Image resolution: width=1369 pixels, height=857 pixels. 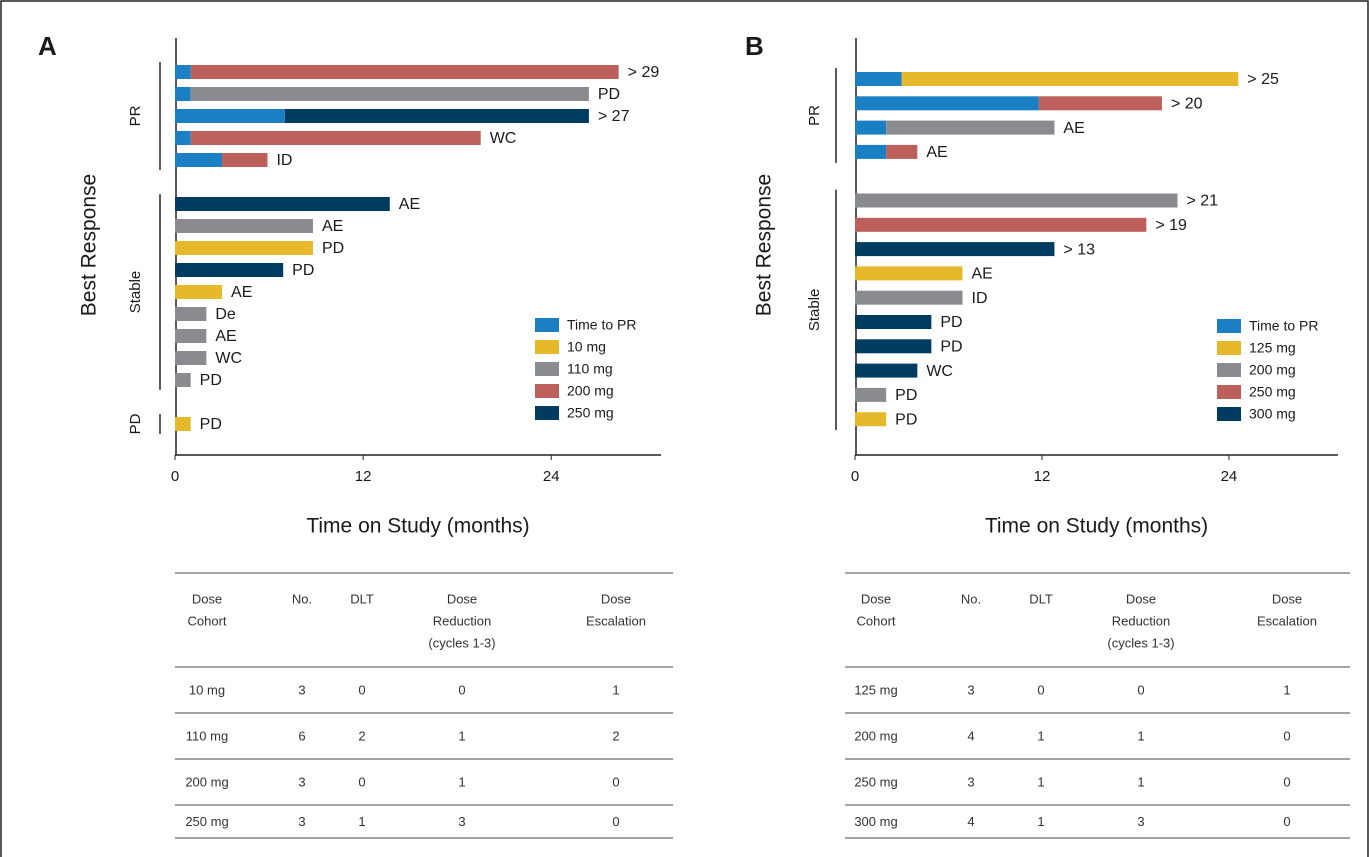 What do you see at coordinates (1096, 526) in the screenshot?
I see `x-axis-title: Time on Study (months)` at bounding box center [1096, 526].